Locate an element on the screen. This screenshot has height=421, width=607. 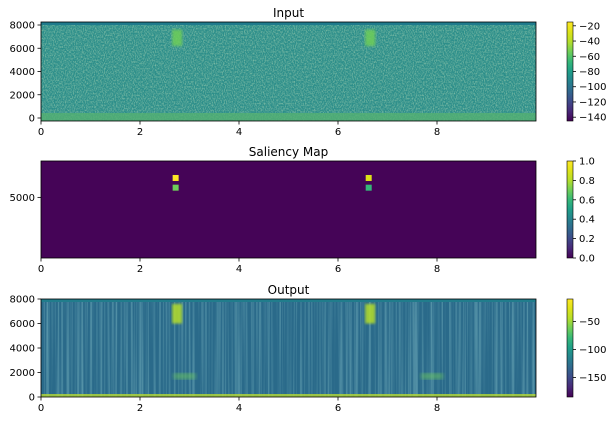
colorbar: −50 −100 −150 is located at coordinates (586, 348).